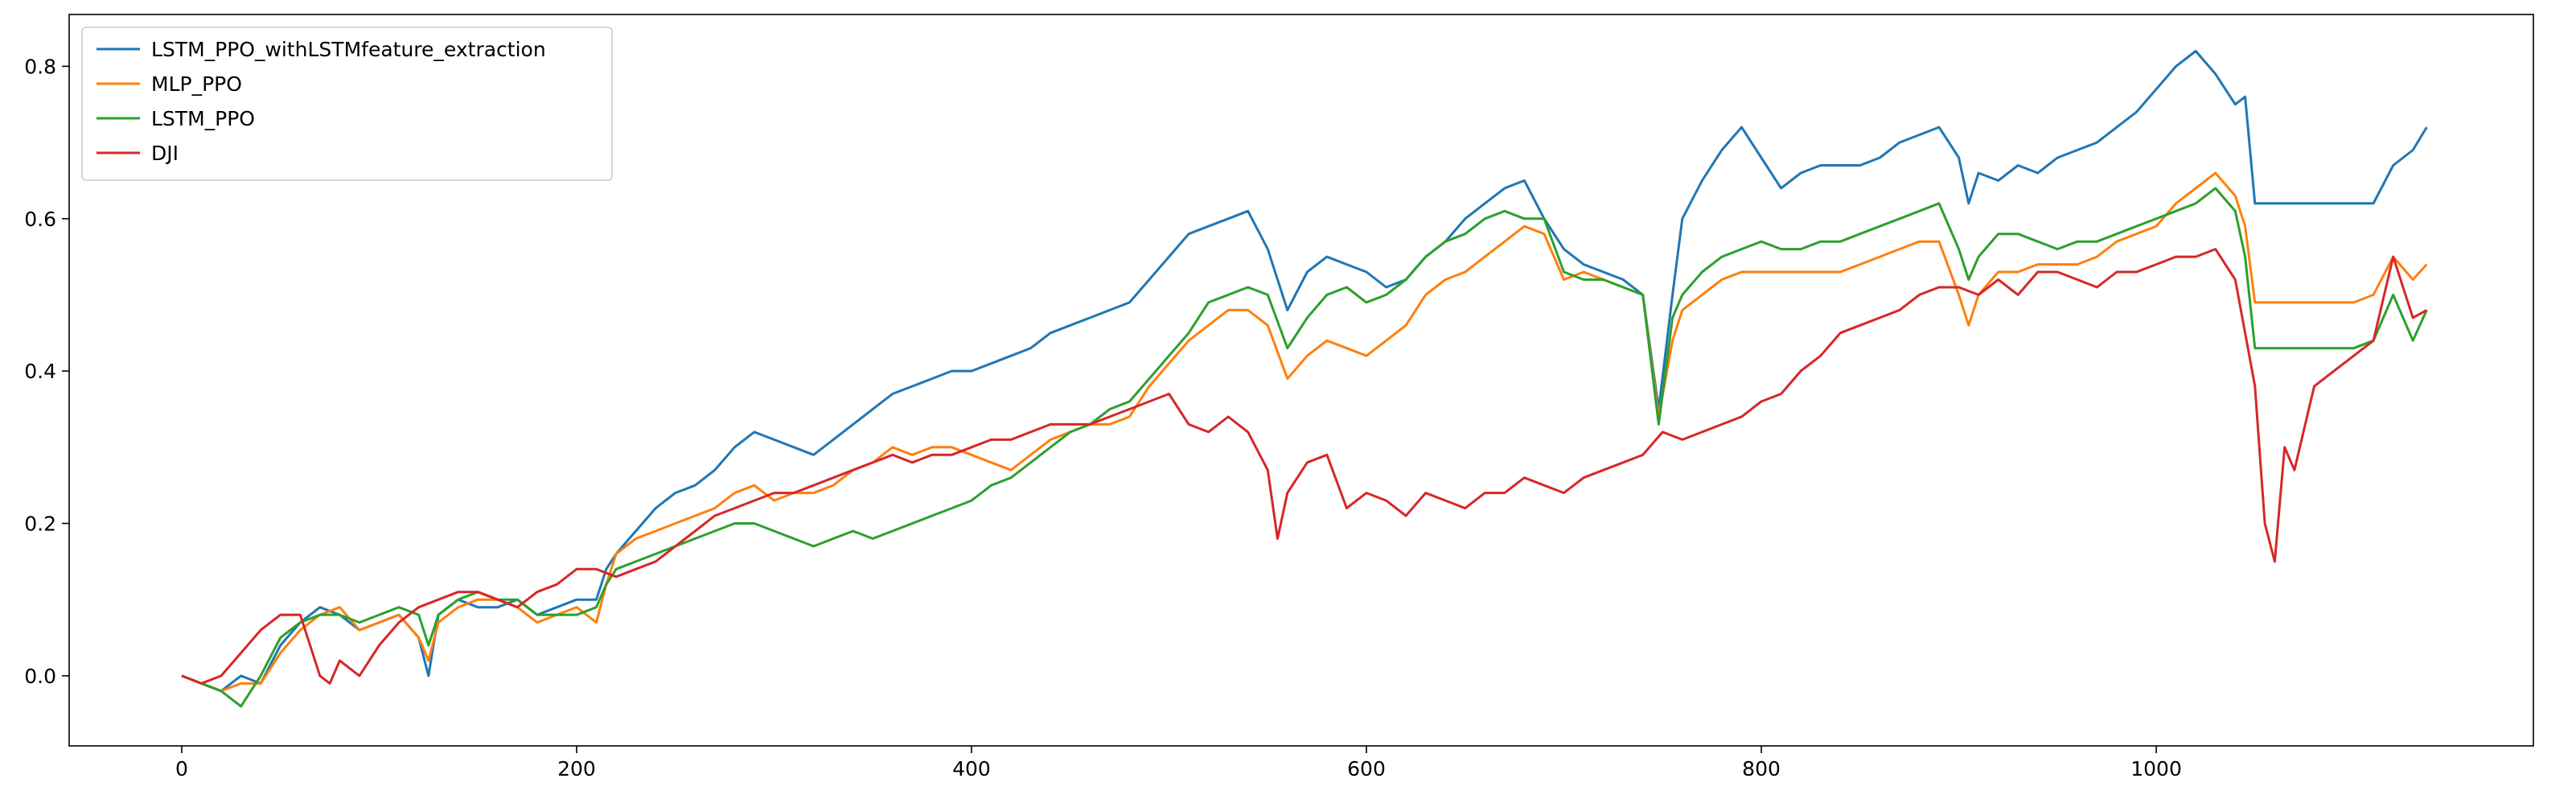 Image resolution: width=2576 pixels, height=799 pixels. What do you see at coordinates (1761, 768) in the screenshot?
I see `x-tick-label: 800` at bounding box center [1761, 768].